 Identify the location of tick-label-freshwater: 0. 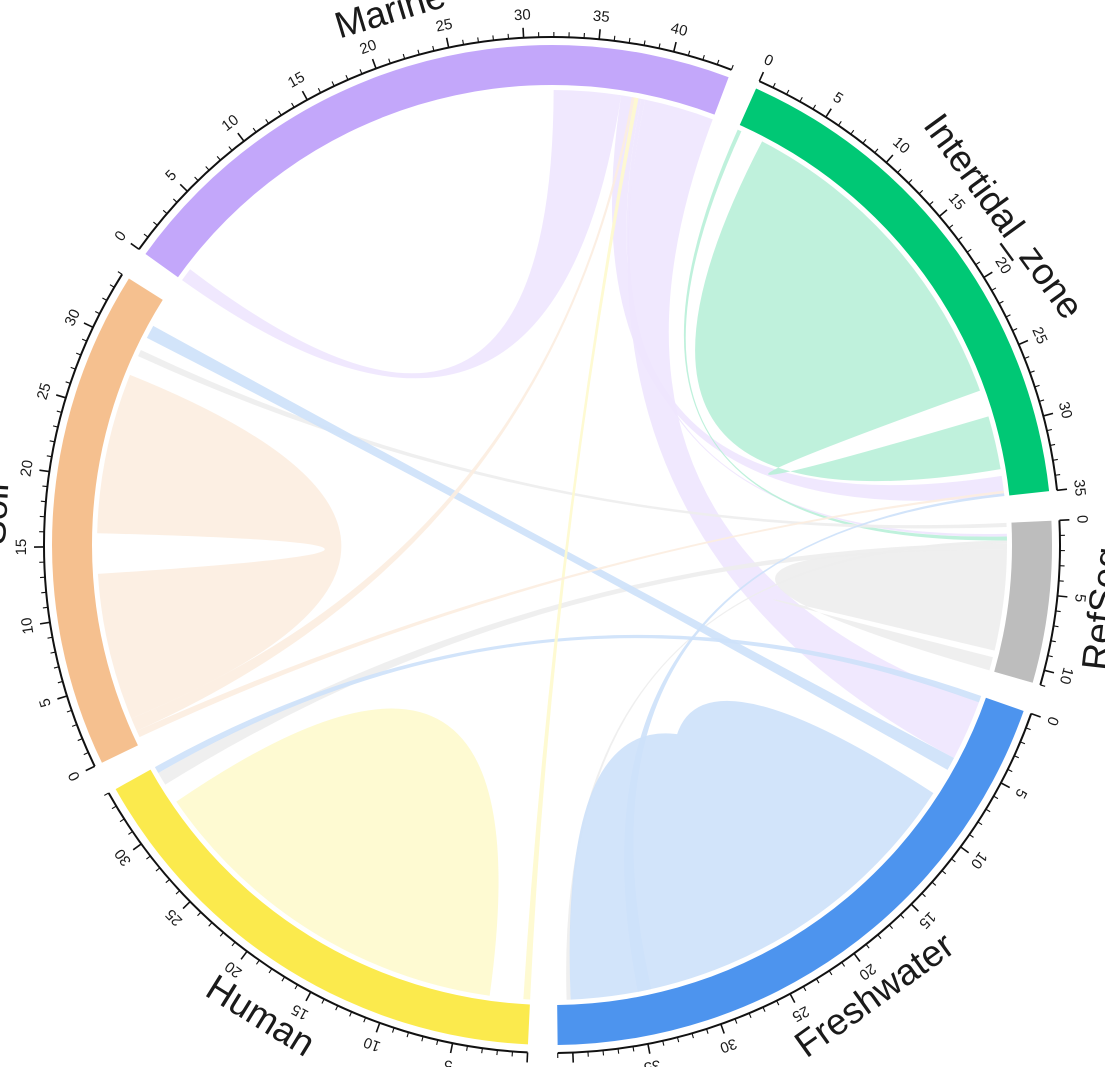
(1052, 721).